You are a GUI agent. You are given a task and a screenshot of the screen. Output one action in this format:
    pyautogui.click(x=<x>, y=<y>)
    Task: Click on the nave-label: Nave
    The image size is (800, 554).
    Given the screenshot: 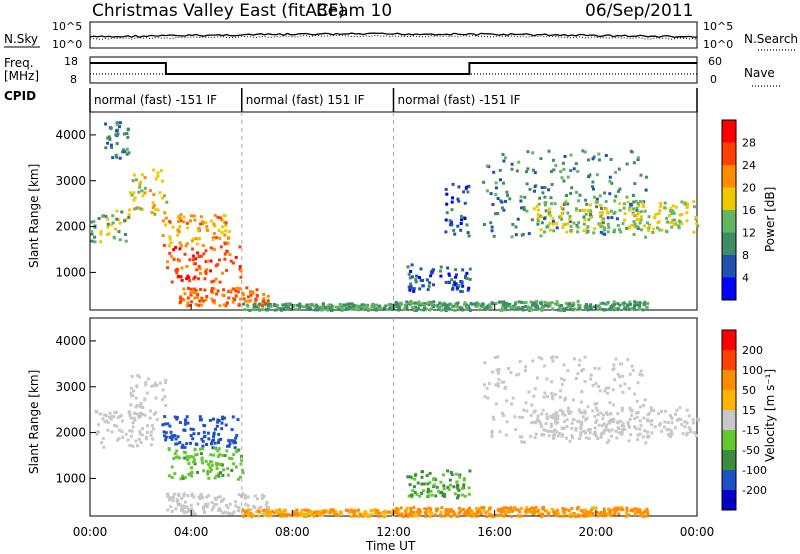 What is the action you would take?
    pyautogui.click(x=759, y=73)
    